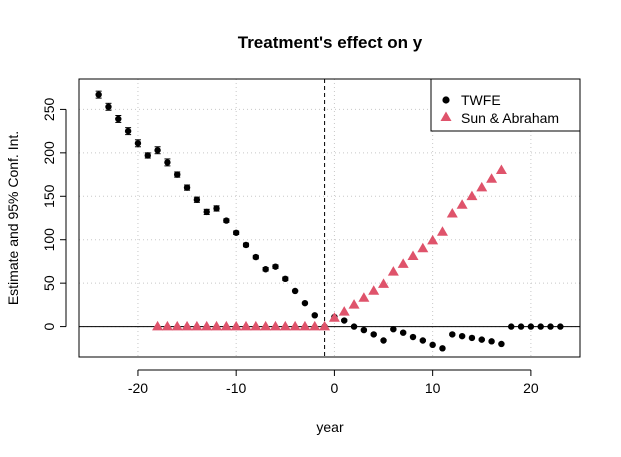  I want to click on x-tick-label: 20, so click(531, 388).